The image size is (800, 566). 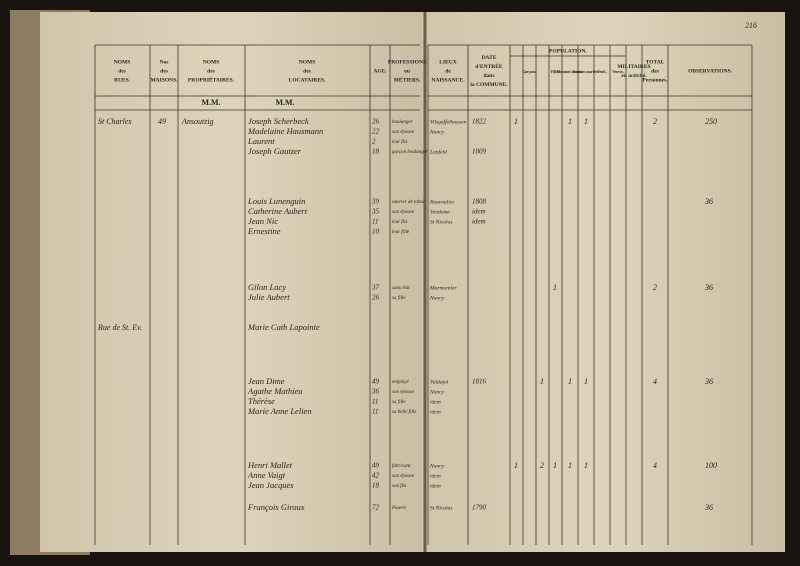 I want to click on tenant: Thérèse, so click(x=261, y=401).